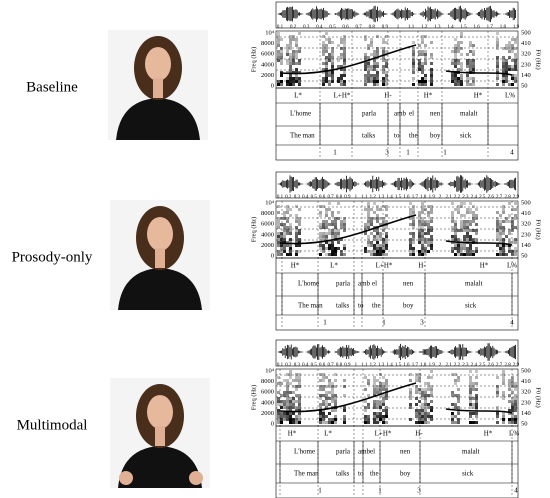  I want to click on face, so click(158, 64).